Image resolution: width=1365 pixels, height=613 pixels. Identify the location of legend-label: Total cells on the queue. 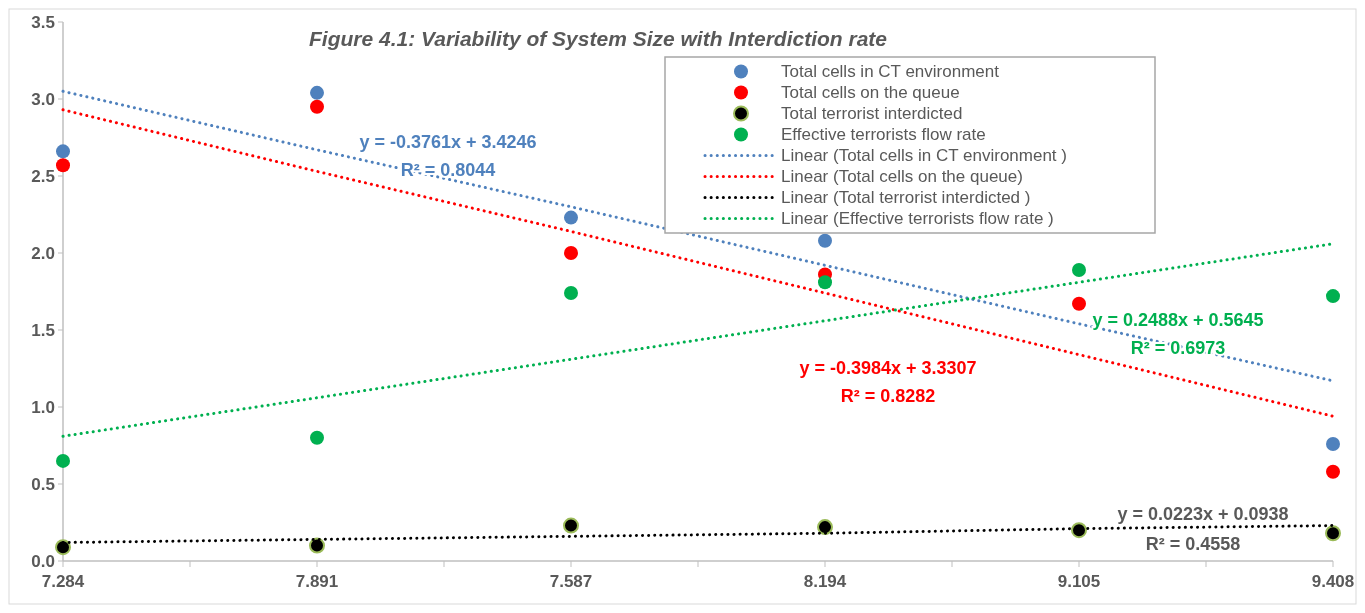
(870, 93).